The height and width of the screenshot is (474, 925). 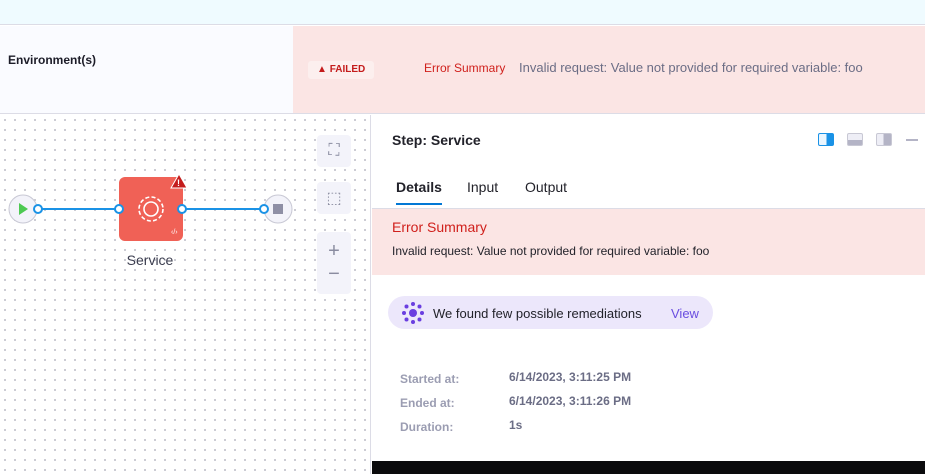 I want to click on environment-label: Environment(s), so click(x=52, y=60).